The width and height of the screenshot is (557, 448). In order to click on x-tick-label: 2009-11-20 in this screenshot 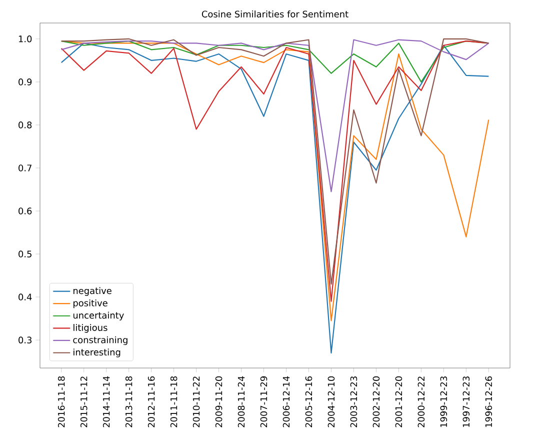, I will do `click(218, 402)`.